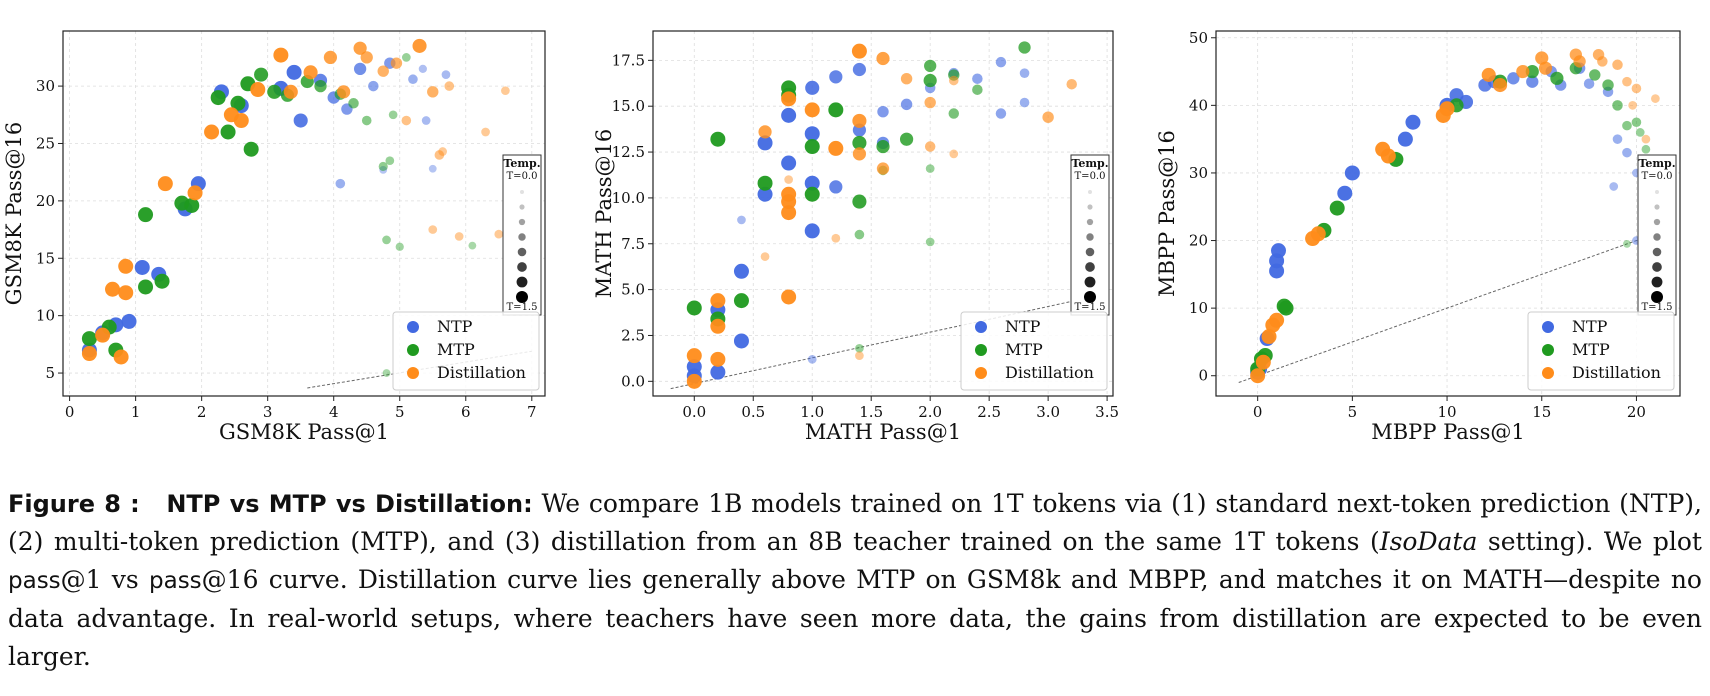  Describe the element at coordinates (604, 214) in the screenshot. I see `y-axis-label: MATH Pass@16` at that location.